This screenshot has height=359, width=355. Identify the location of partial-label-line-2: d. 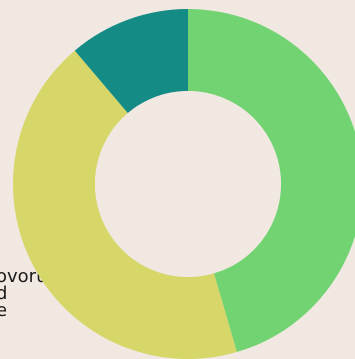
(4, 293).